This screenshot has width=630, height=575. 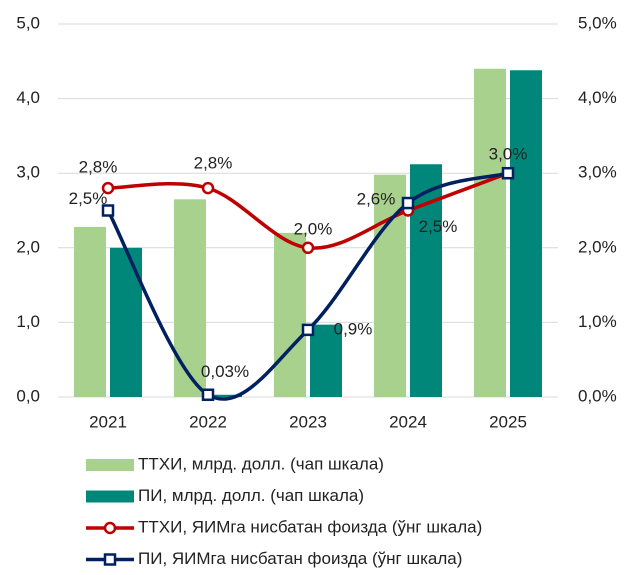 What do you see at coordinates (28, 246) in the screenshot?
I see `y-tick-label: 2,0` at bounding box center [28, 246].